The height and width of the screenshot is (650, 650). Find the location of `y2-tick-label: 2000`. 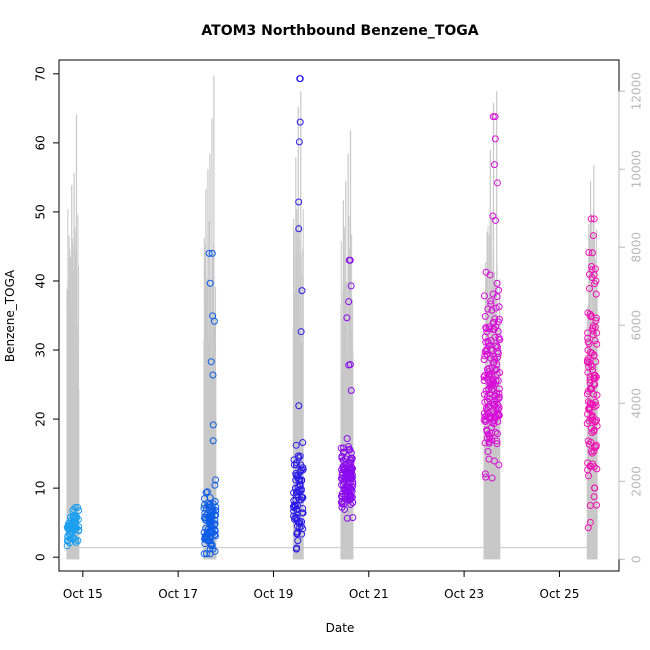

y2-tick-label: 2000 is located at coordinates (637, 481).